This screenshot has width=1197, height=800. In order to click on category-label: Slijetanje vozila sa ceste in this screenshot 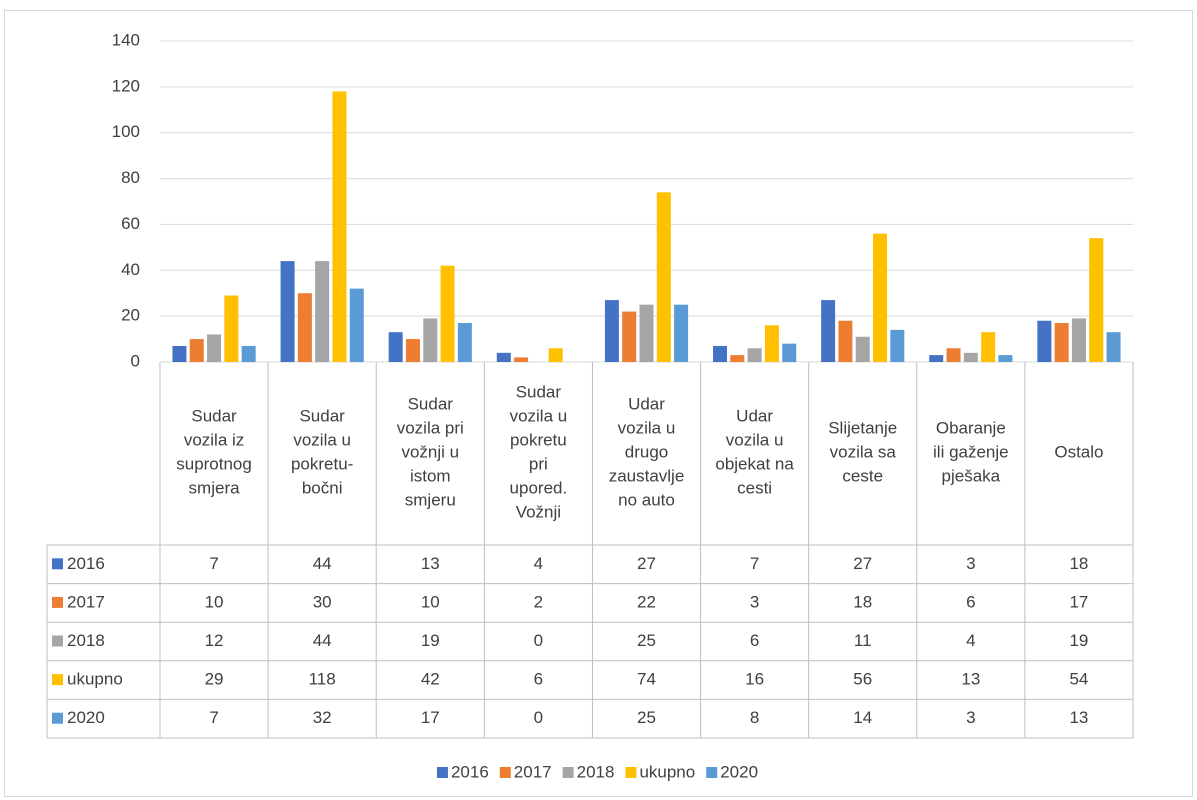, I will do `click(862, 452)`.